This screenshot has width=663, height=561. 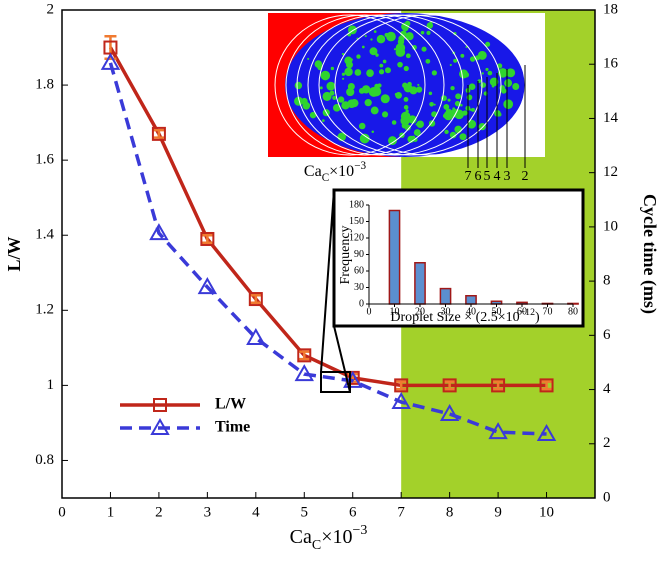 What do you see at coordinates (44, 460) in the screenshot?
I see `y-tick-label: 0.8` at bounding box center [44, 460].